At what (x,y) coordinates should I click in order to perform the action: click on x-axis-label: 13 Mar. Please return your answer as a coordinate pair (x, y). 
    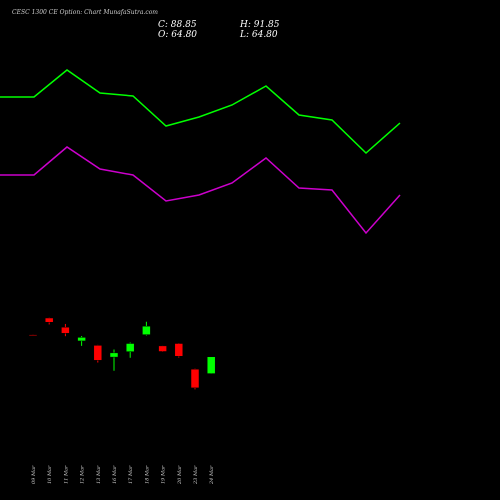
    Looking at the image, I should click on (99, 474).